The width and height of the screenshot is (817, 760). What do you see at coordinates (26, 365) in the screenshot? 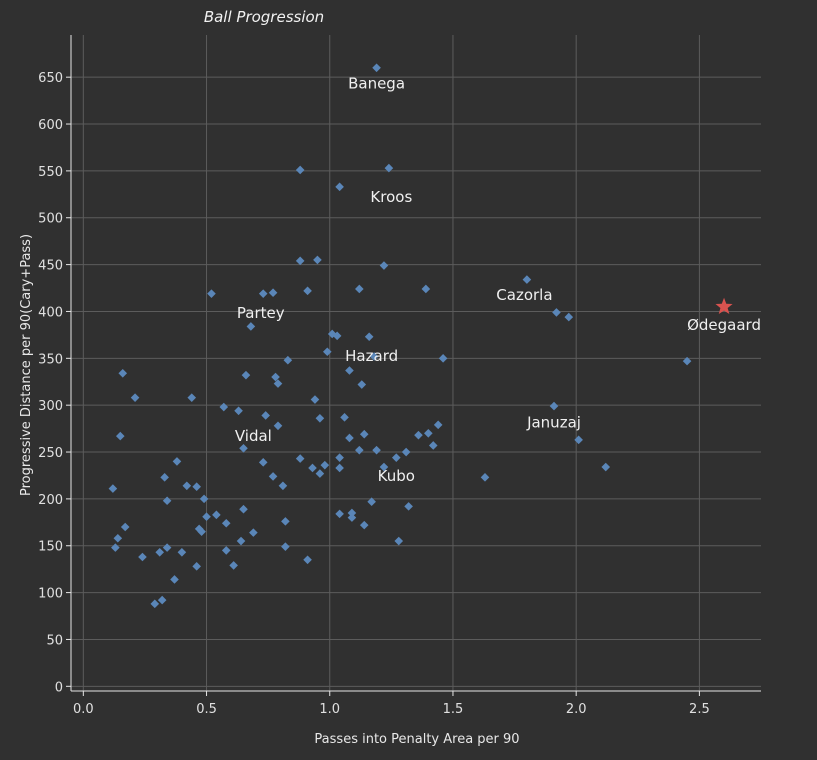
I see `y-axis-label: Progressive Distance per 90(Cary+Pass)` at bounding box center [26, 365].